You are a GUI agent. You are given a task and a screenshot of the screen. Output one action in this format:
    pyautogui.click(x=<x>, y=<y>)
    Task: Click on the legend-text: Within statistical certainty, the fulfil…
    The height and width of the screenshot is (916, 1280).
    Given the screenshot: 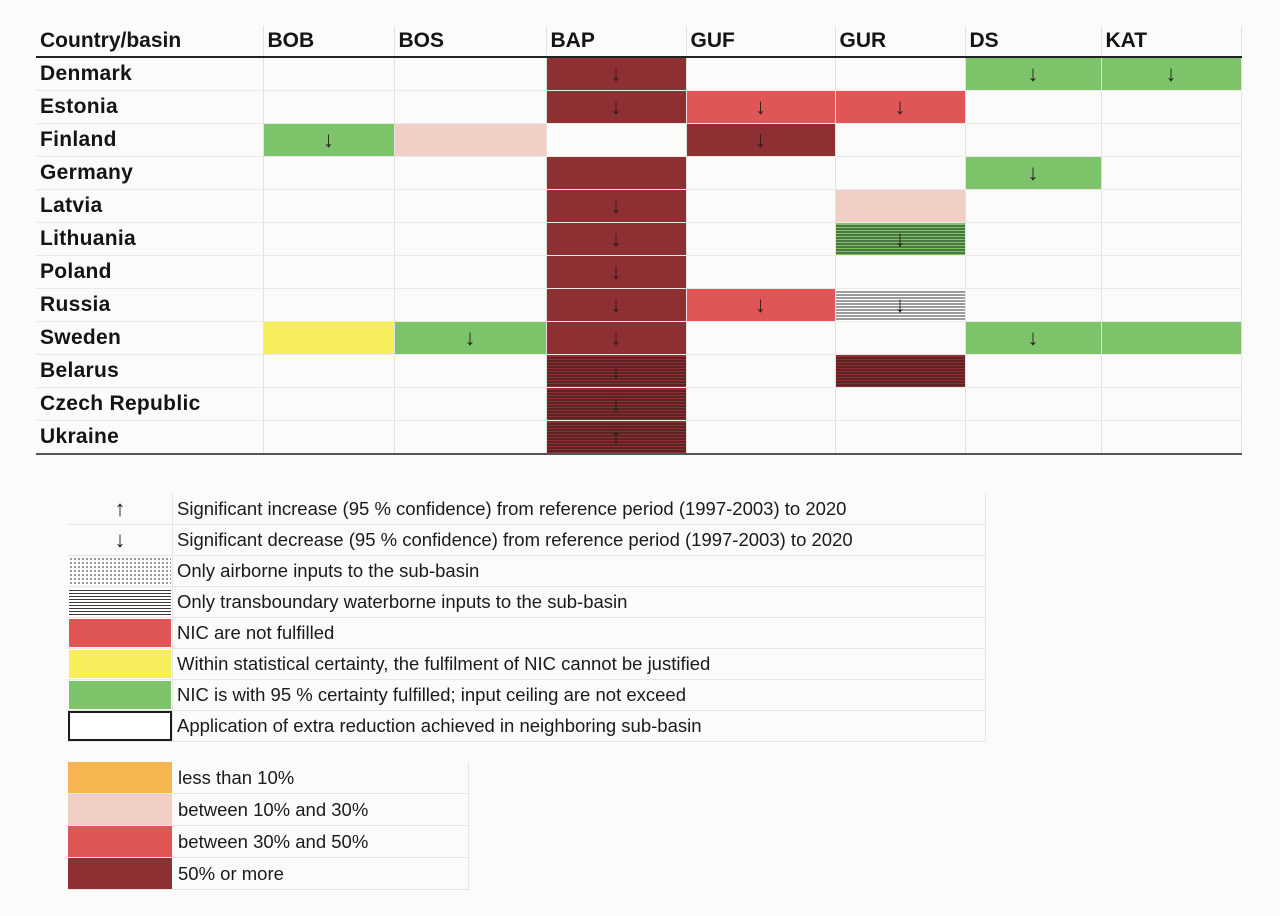 What is the action you would take?
    pyautogui.click(x=579, y=664)
    